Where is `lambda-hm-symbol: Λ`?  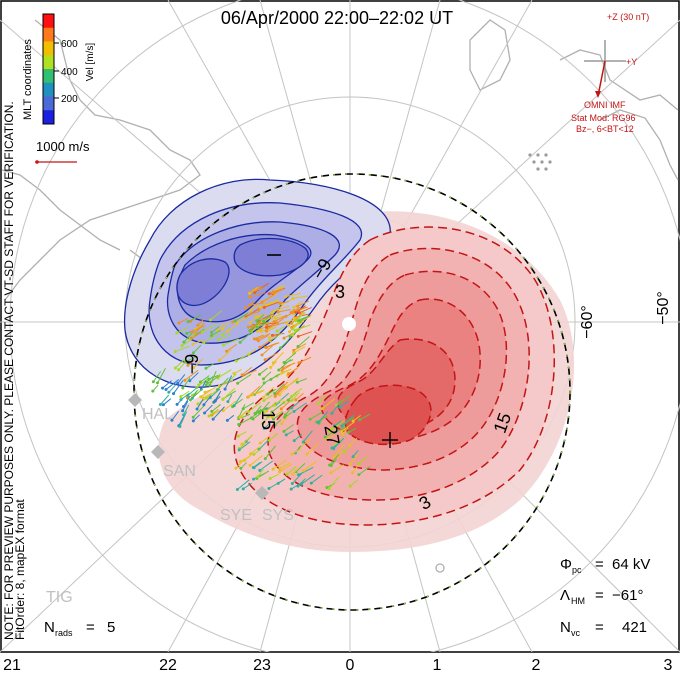
lambda-hm-symbol: Λ is located at coordinates (565, 595).